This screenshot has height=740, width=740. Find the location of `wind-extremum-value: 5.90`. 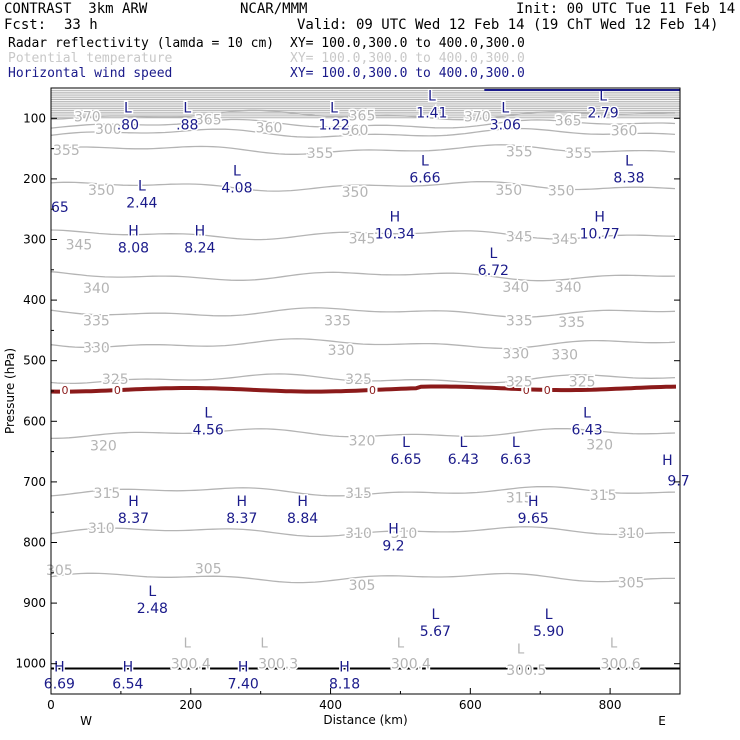

wind-extremum-value: 5.90 is located at coordinates (548, 632).